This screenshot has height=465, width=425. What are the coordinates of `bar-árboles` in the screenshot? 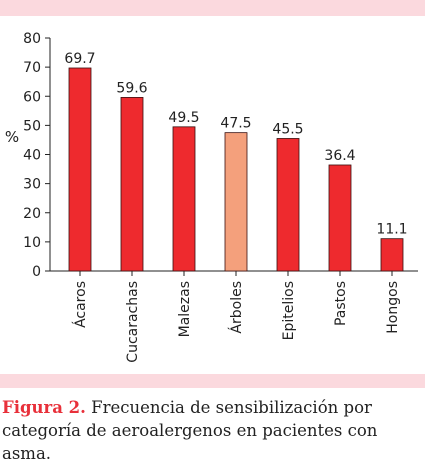 It's located at (236, 202).